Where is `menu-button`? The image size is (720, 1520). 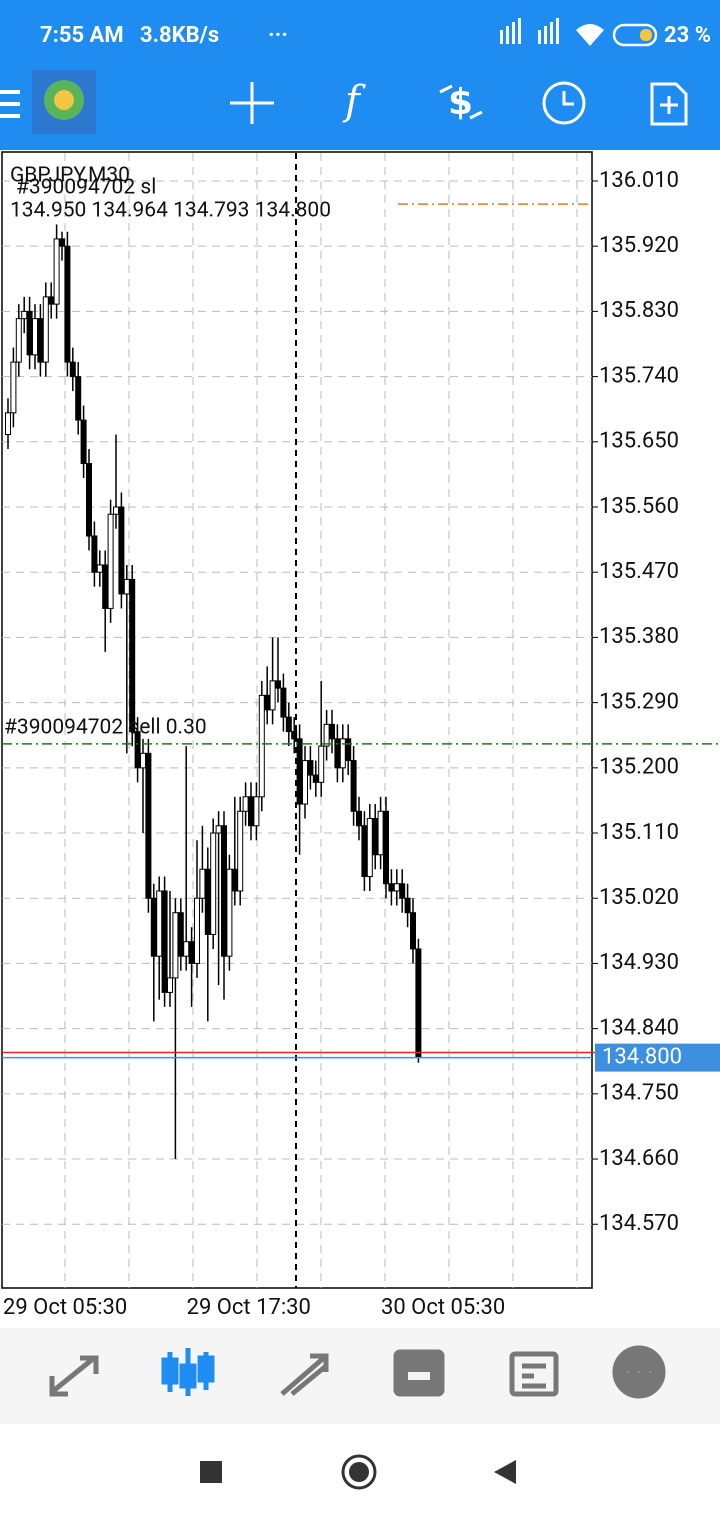 menu-button is located at coordinates (10, 104).